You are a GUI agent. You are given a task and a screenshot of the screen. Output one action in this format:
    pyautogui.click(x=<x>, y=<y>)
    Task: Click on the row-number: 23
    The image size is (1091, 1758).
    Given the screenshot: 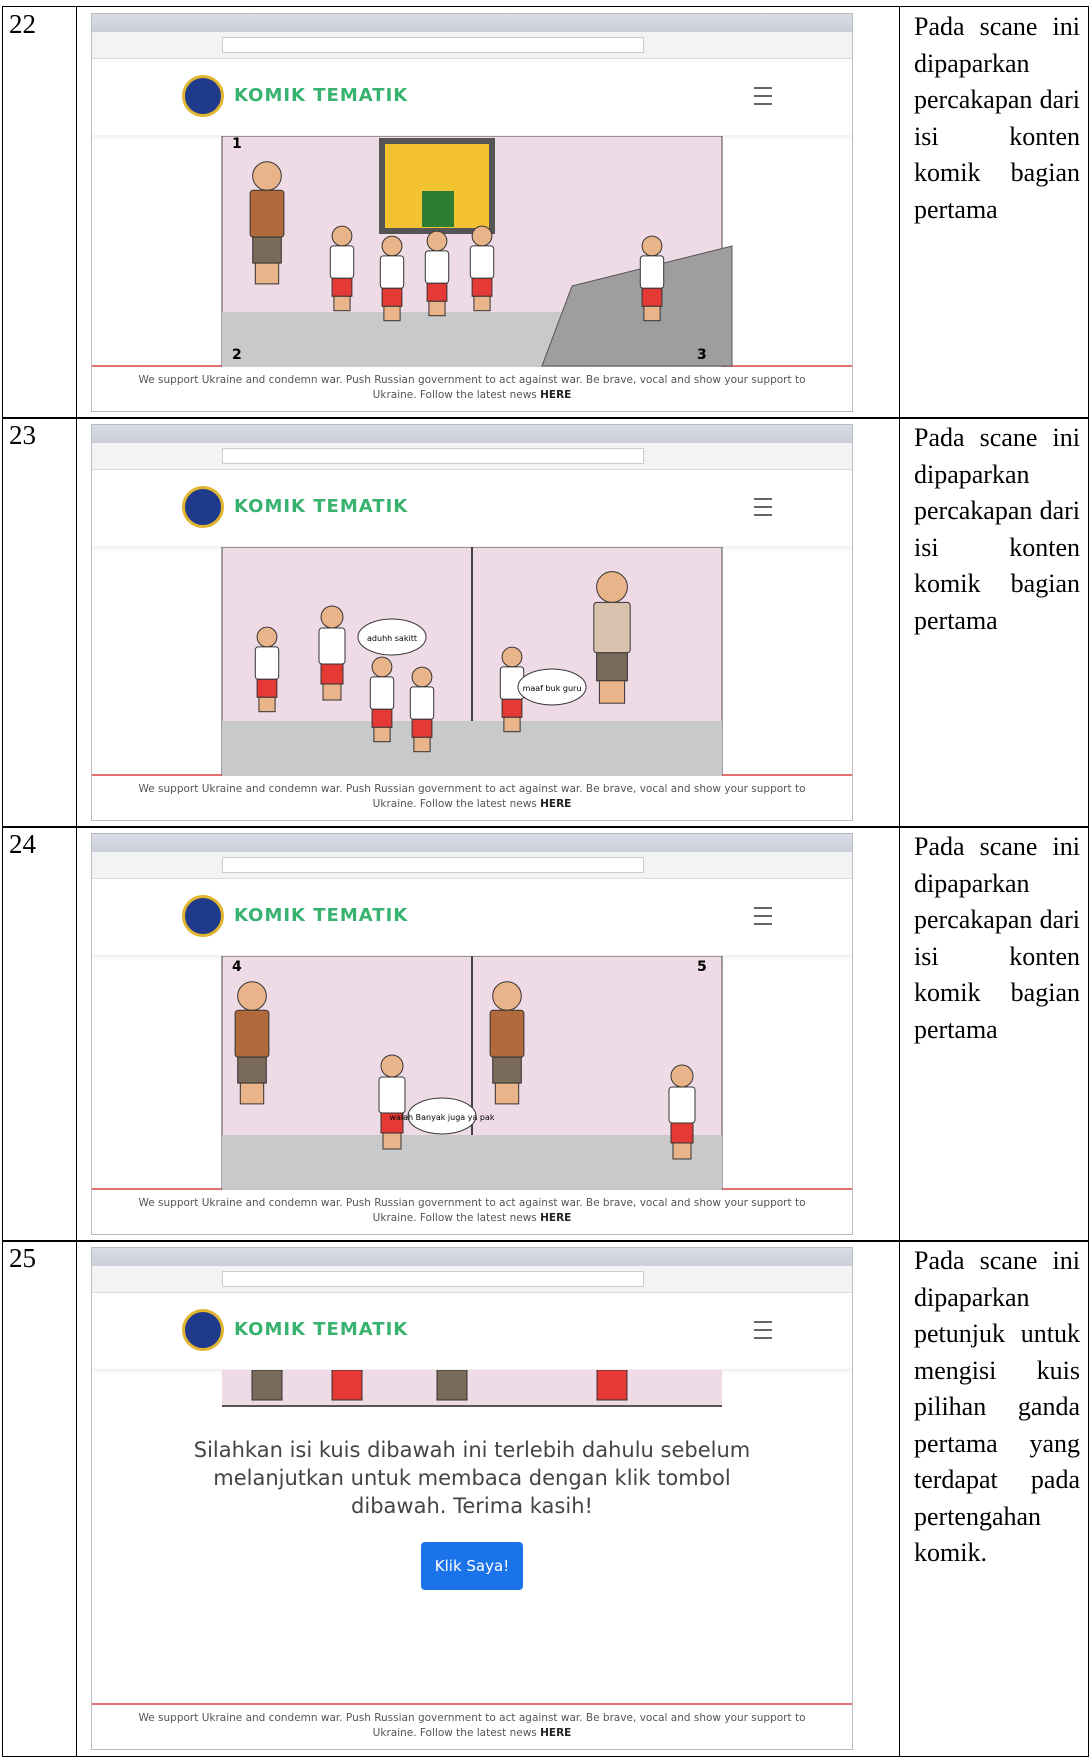 What is the action you would take?
    pyautogui.click(x=40, y=622)
    